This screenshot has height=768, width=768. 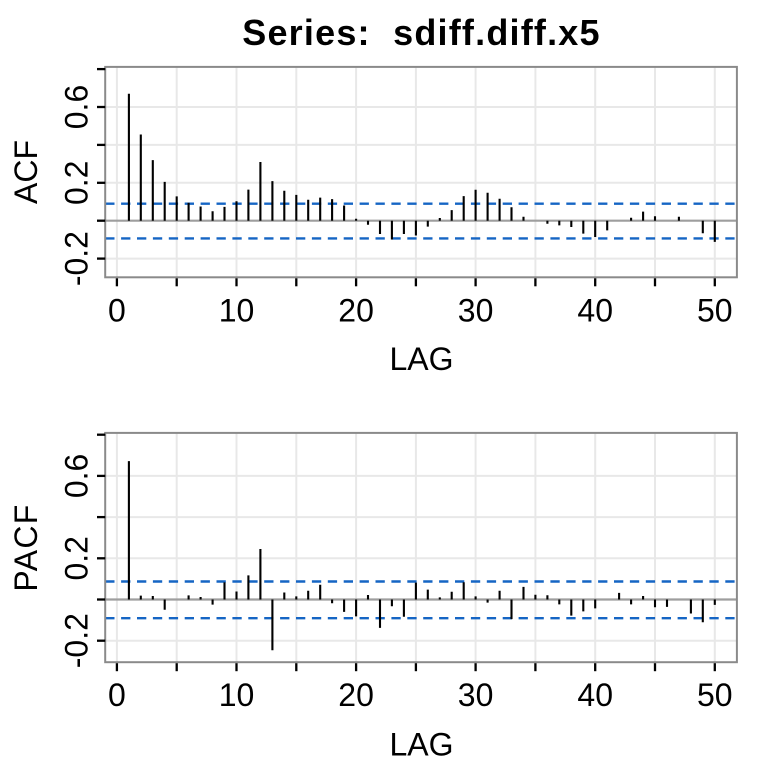 What do you see at coordinates (26, 172) in the screenshot?
I see `svg-text: ACF` at bounding box center [26, 172].